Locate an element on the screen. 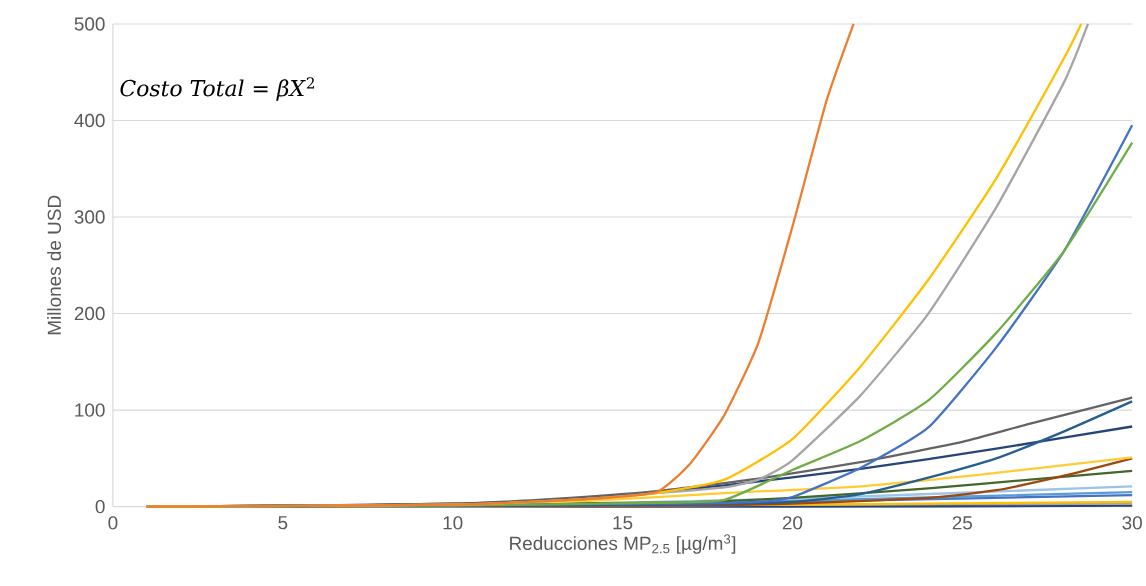 The image size is (1146, 586). y-axis-title: Millones de USD is located at coordinates (54, 265).